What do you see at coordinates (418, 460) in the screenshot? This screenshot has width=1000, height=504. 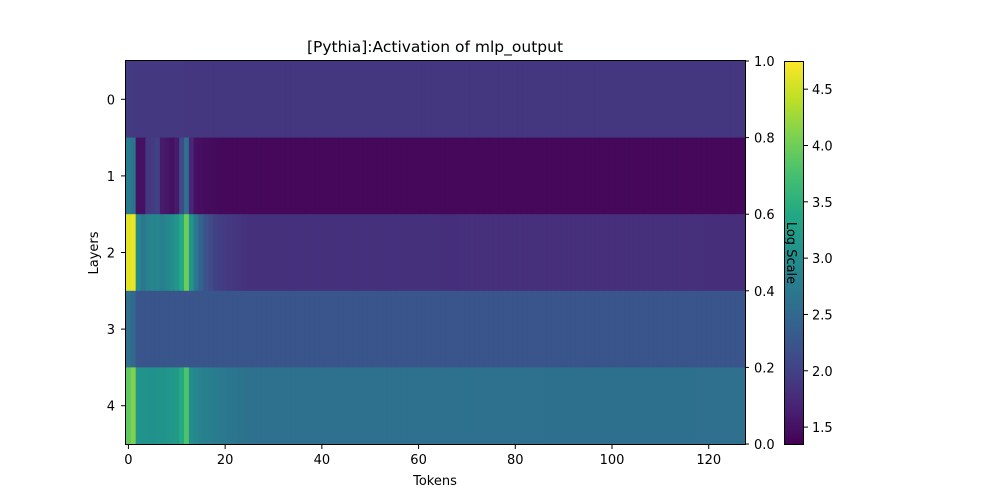 I see `x-tick-label: 60` at bounding box center [418, 460].